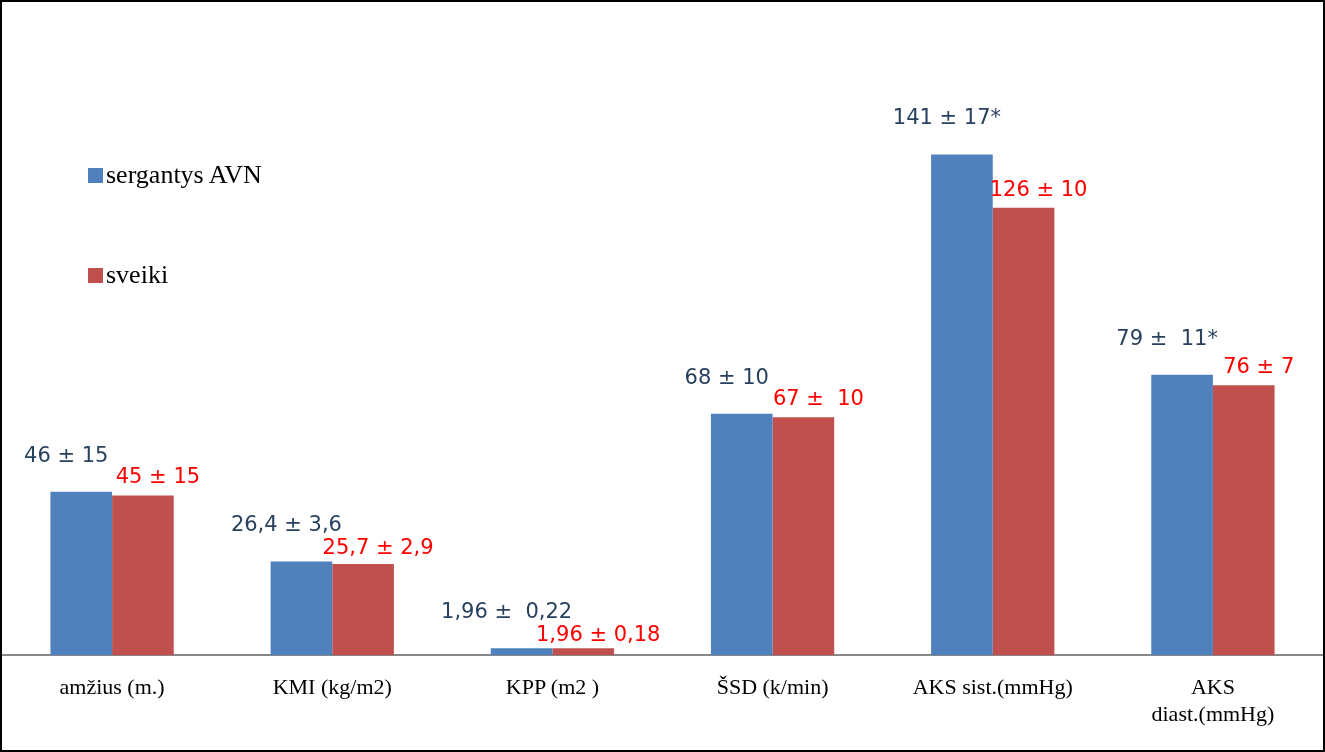  I want to click on x-tick-label: amžius (m.), so click(112, 687).